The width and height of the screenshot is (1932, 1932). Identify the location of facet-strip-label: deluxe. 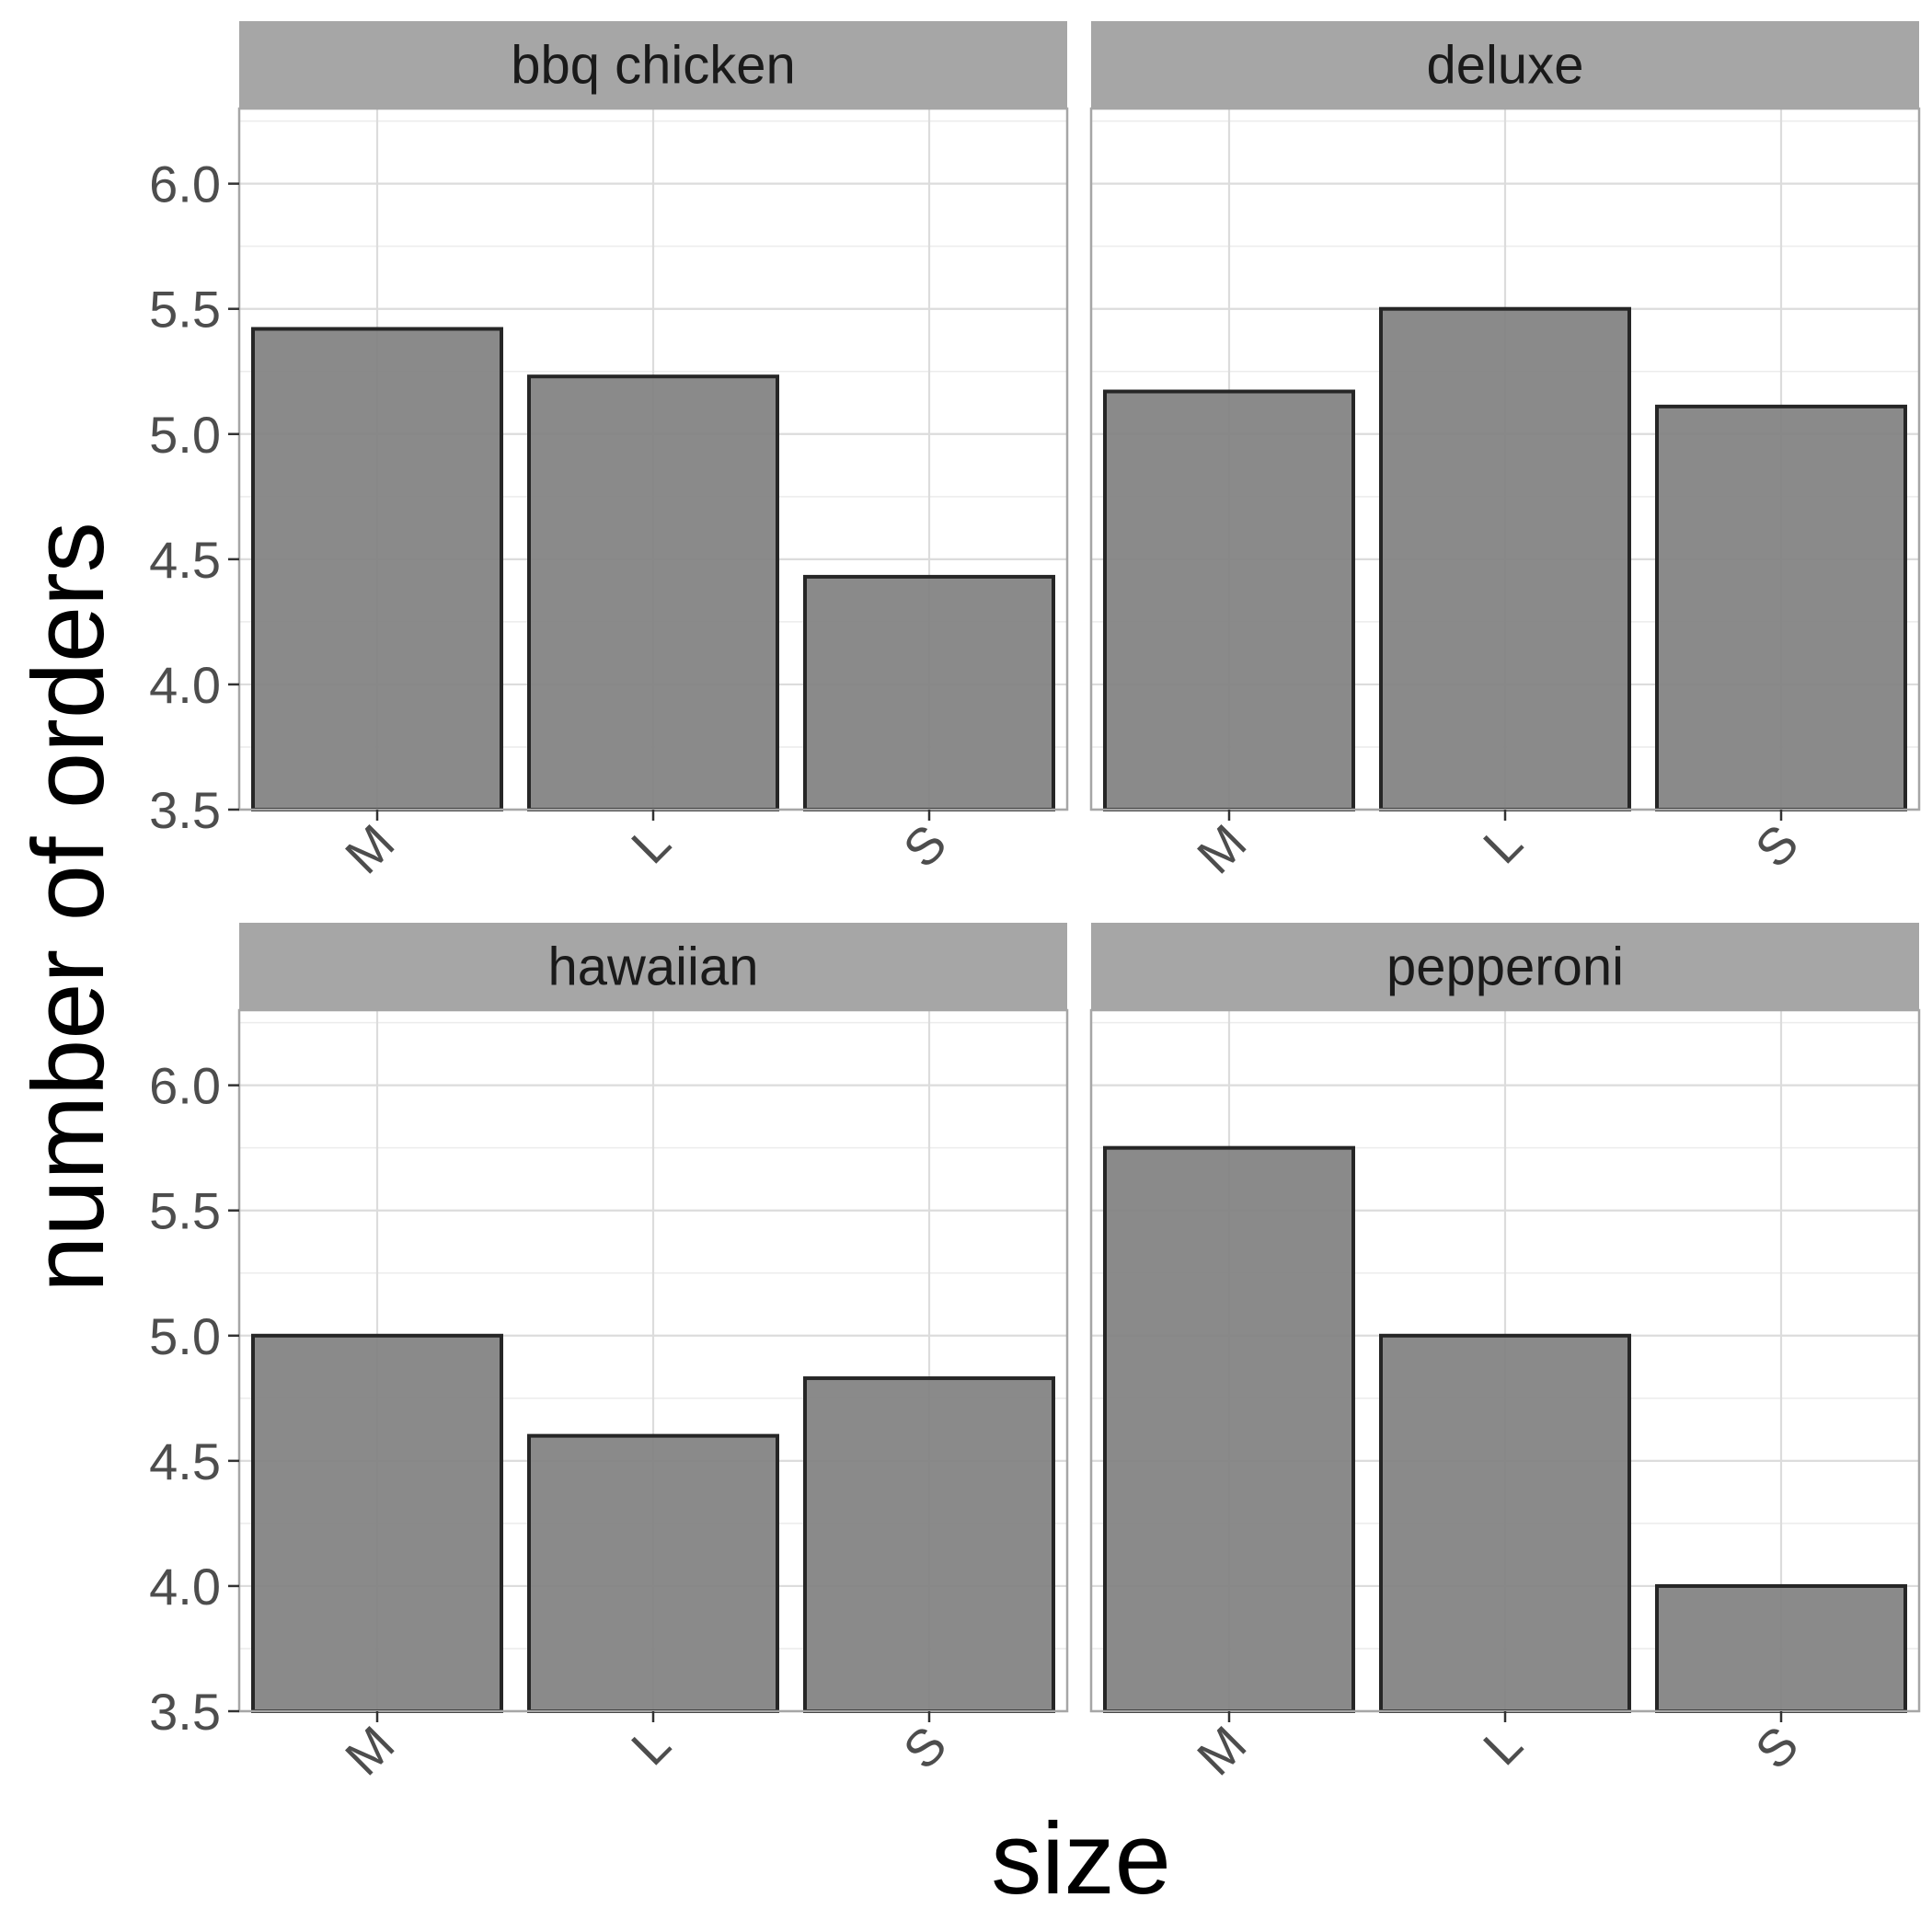
(1505, 66).